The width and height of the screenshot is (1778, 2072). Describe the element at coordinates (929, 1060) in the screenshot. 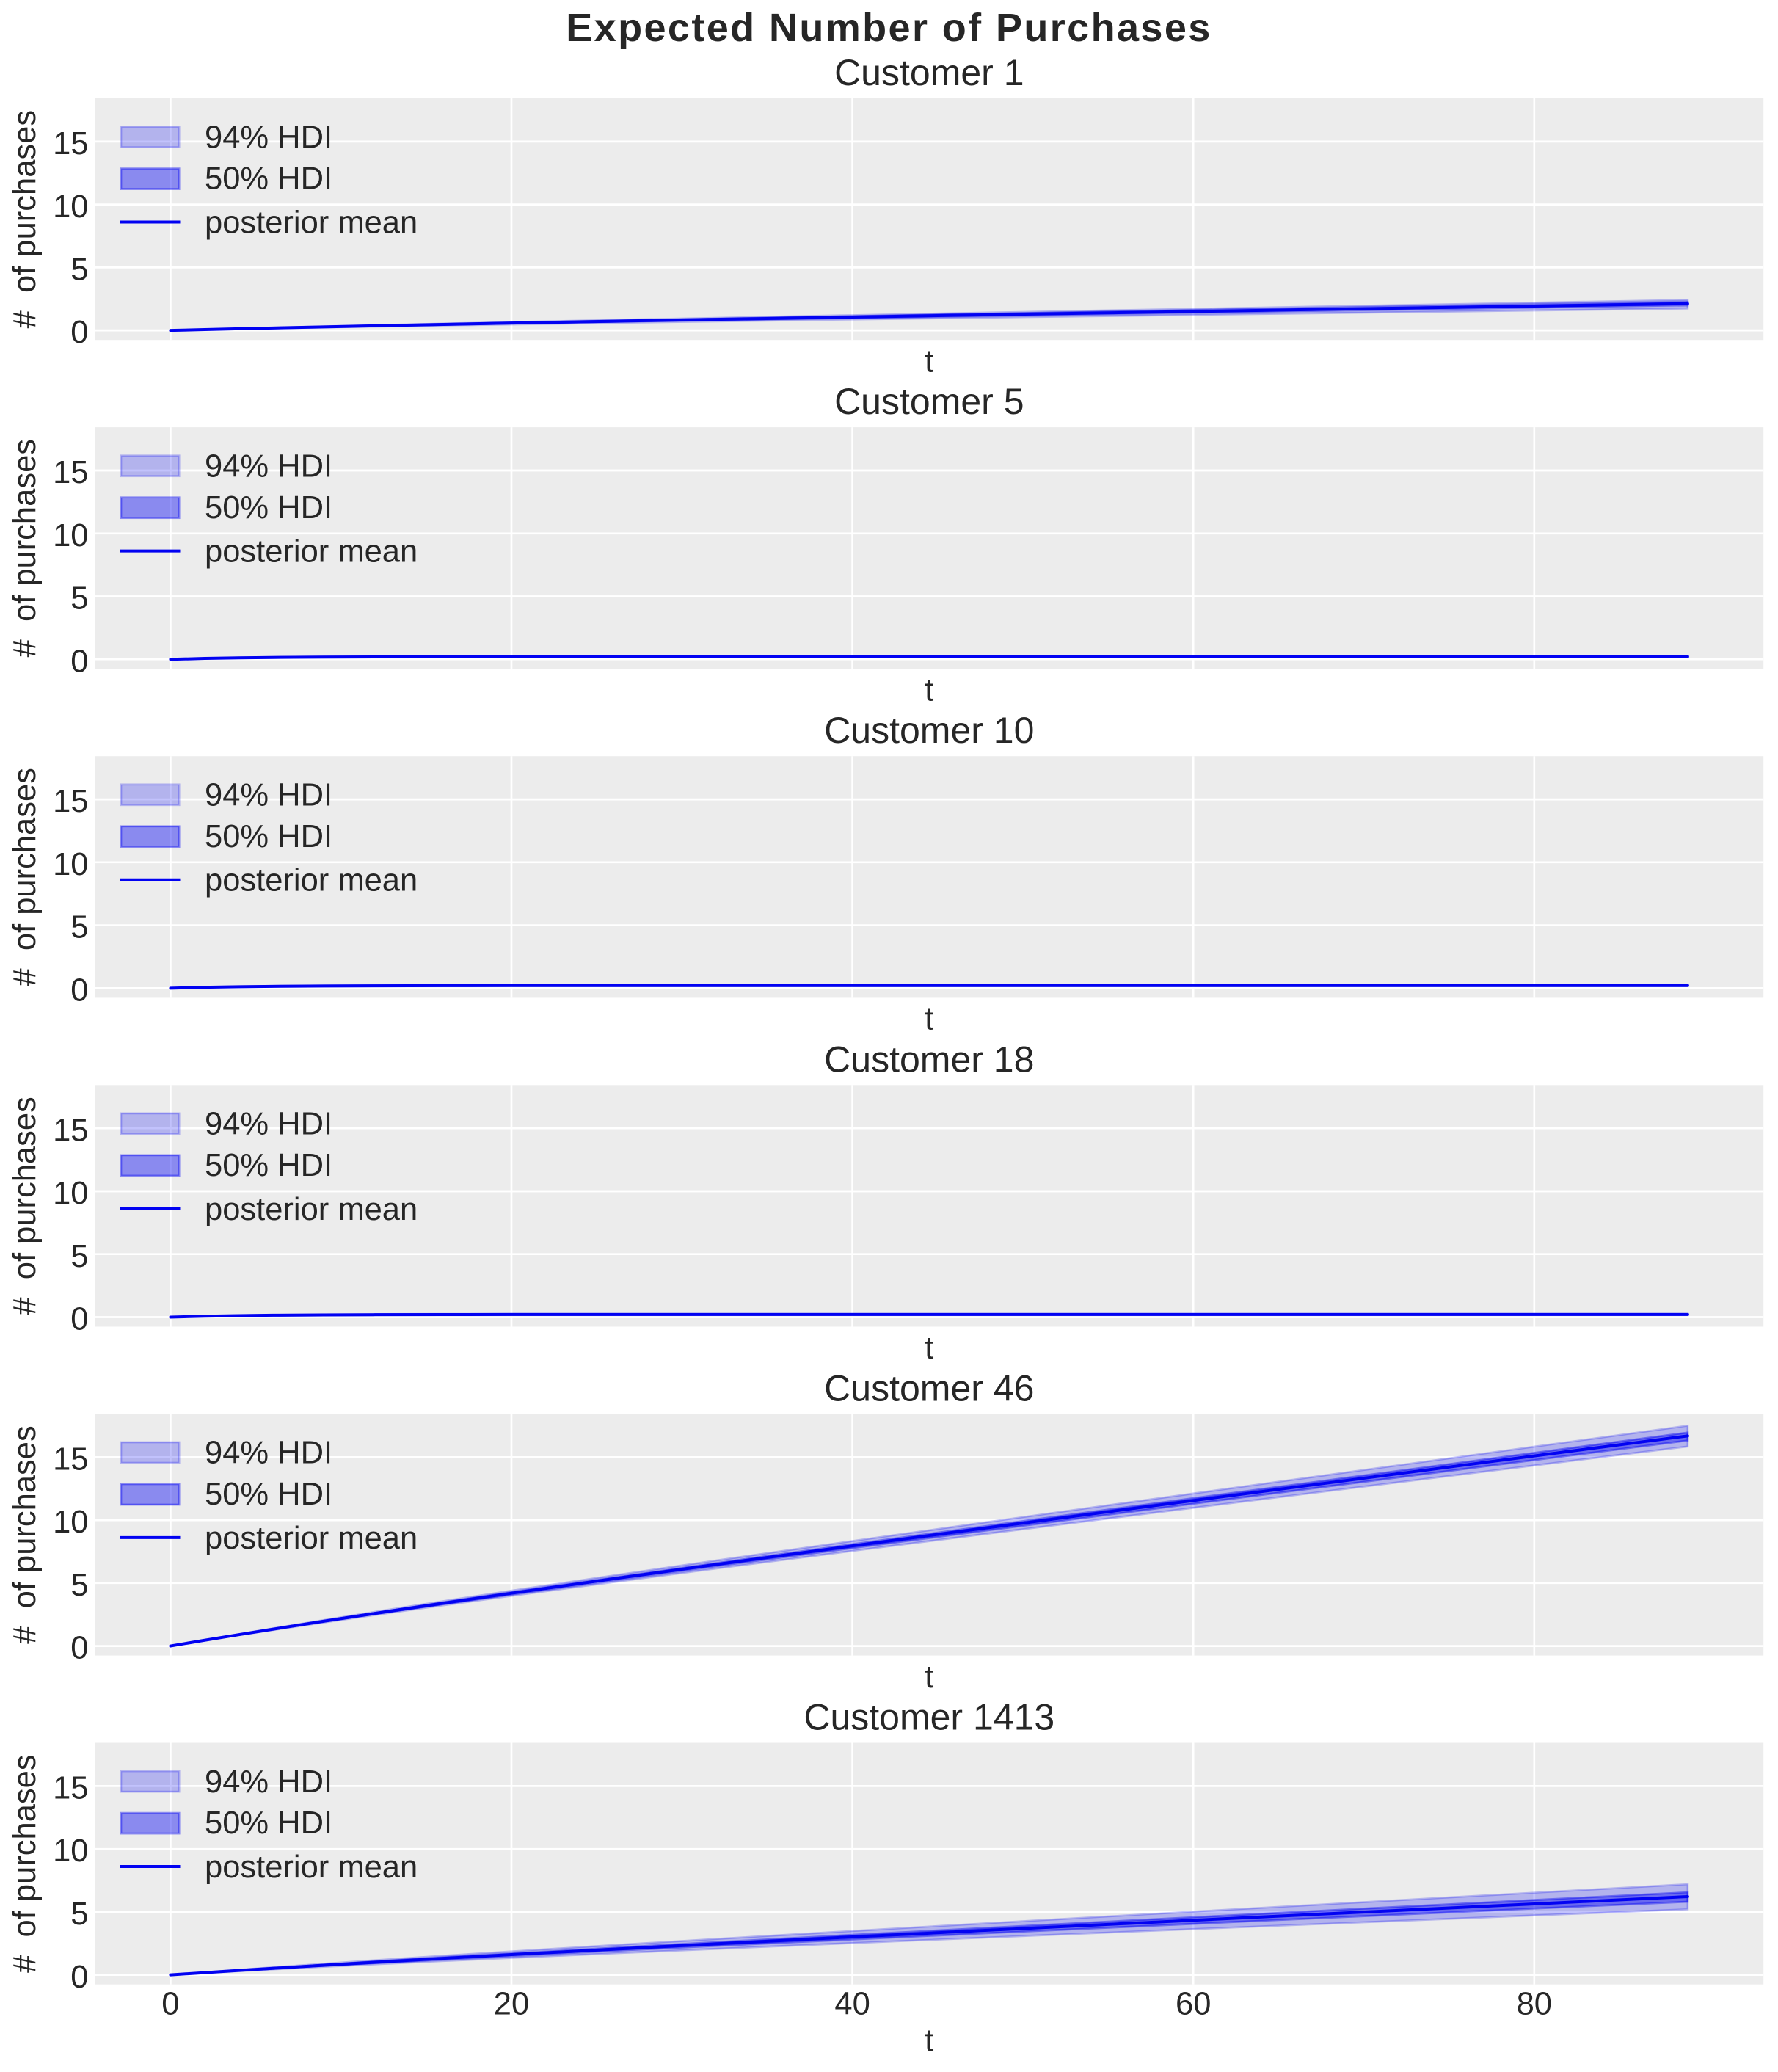

I see `svg-text: Customer 18` at that location.